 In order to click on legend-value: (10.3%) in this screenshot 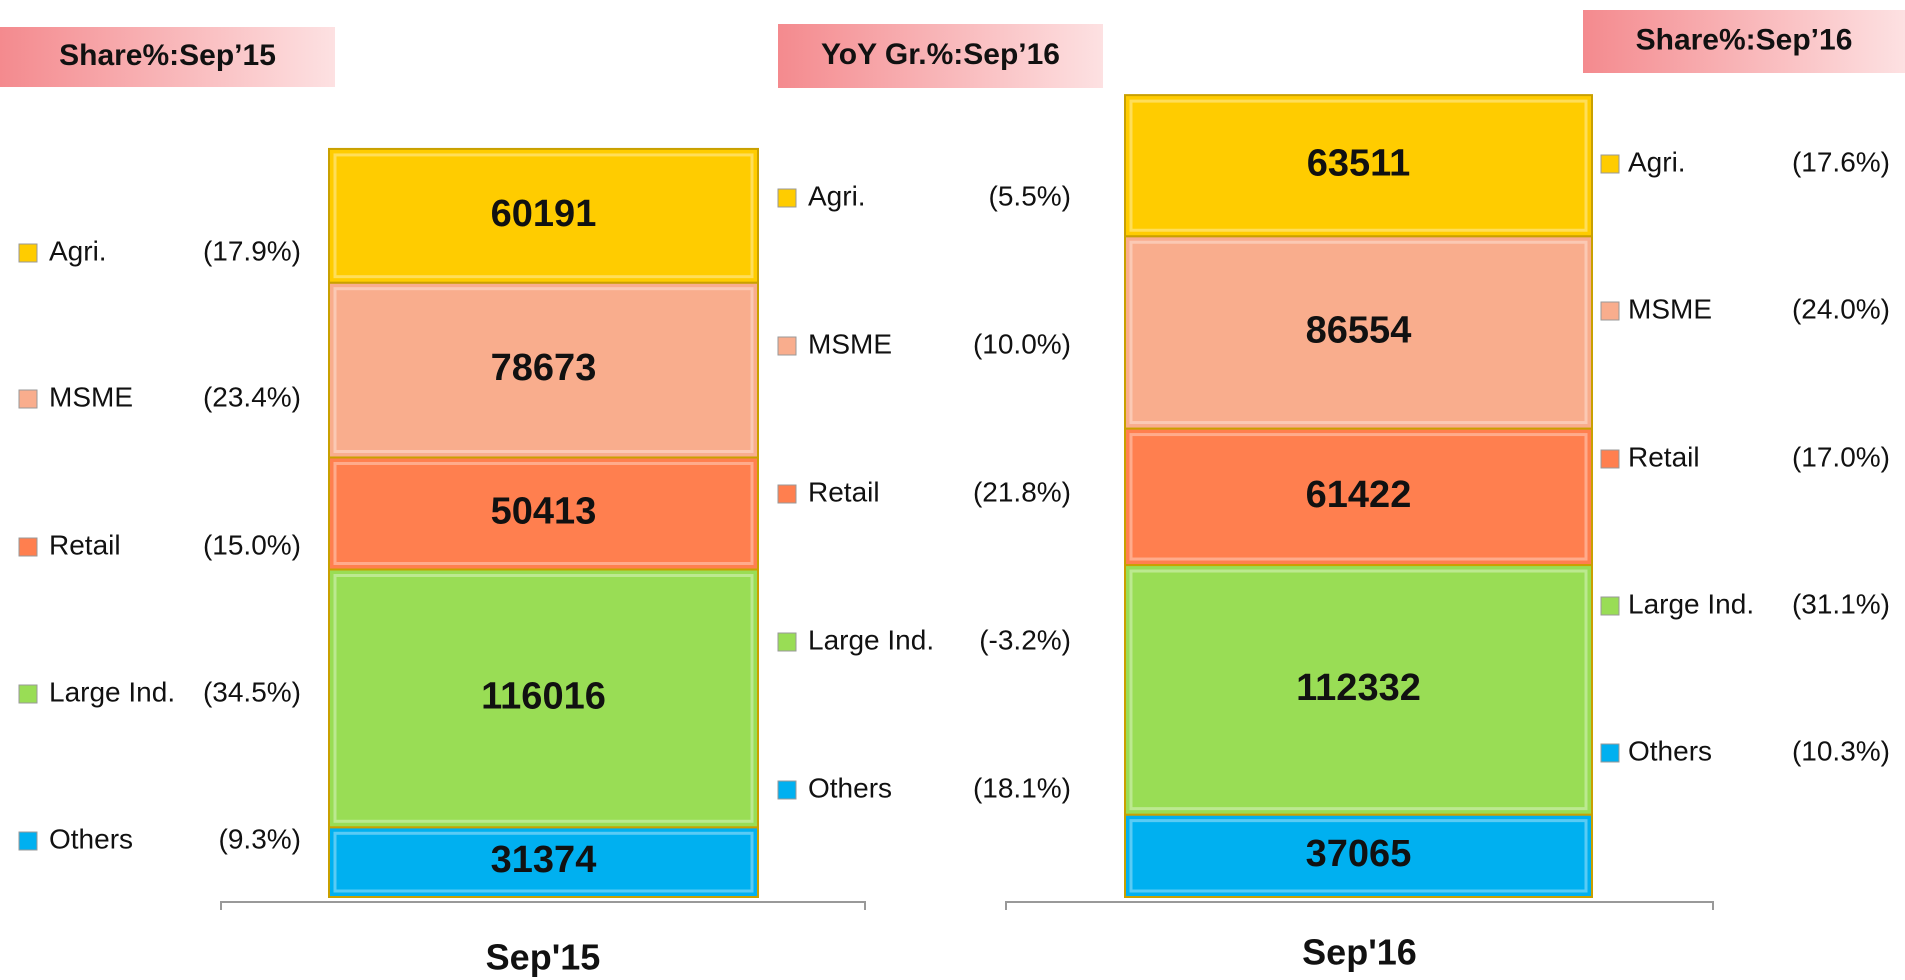, I will do `click(1841, 750)`.